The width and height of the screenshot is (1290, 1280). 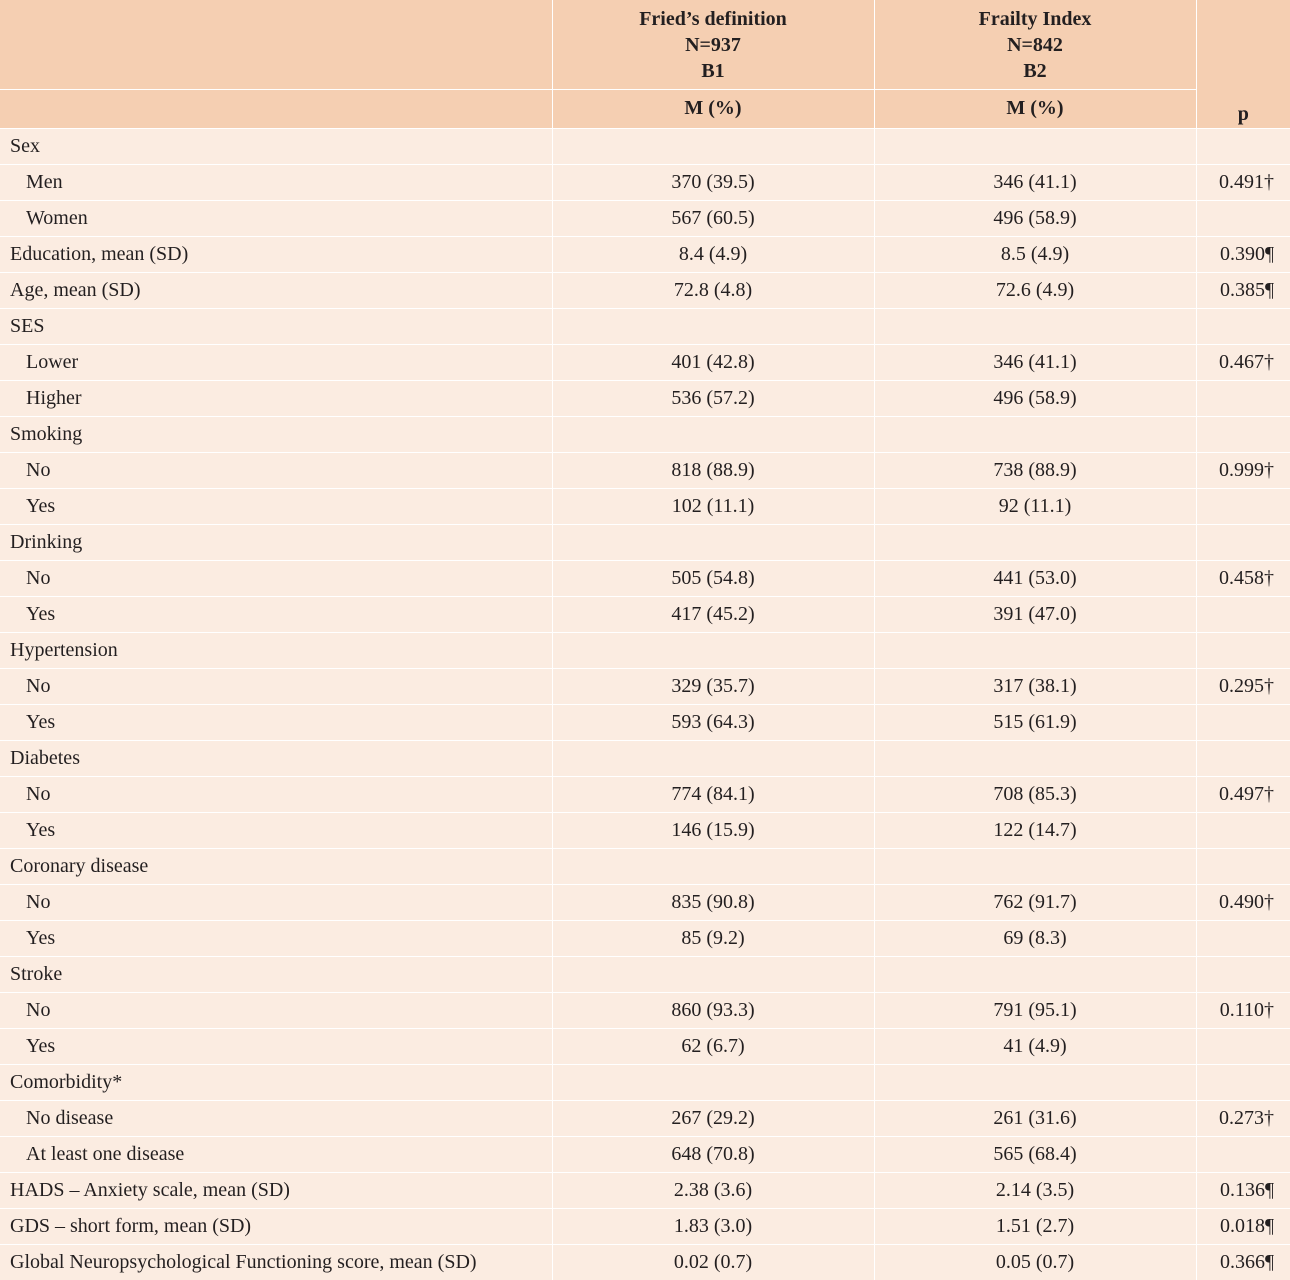 I want to click on cell-b2: 0.05 (0.7), so click(x=1035, y=1261).